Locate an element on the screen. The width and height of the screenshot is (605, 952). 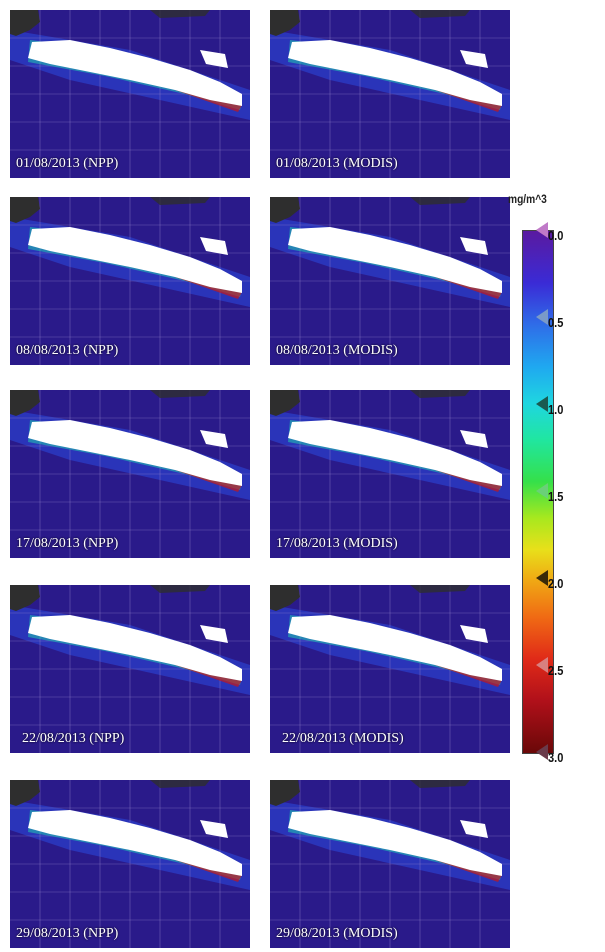
chlorophyll-map-panel: 08/08/2013 (MODIS) is located at coordinates (390, 281).